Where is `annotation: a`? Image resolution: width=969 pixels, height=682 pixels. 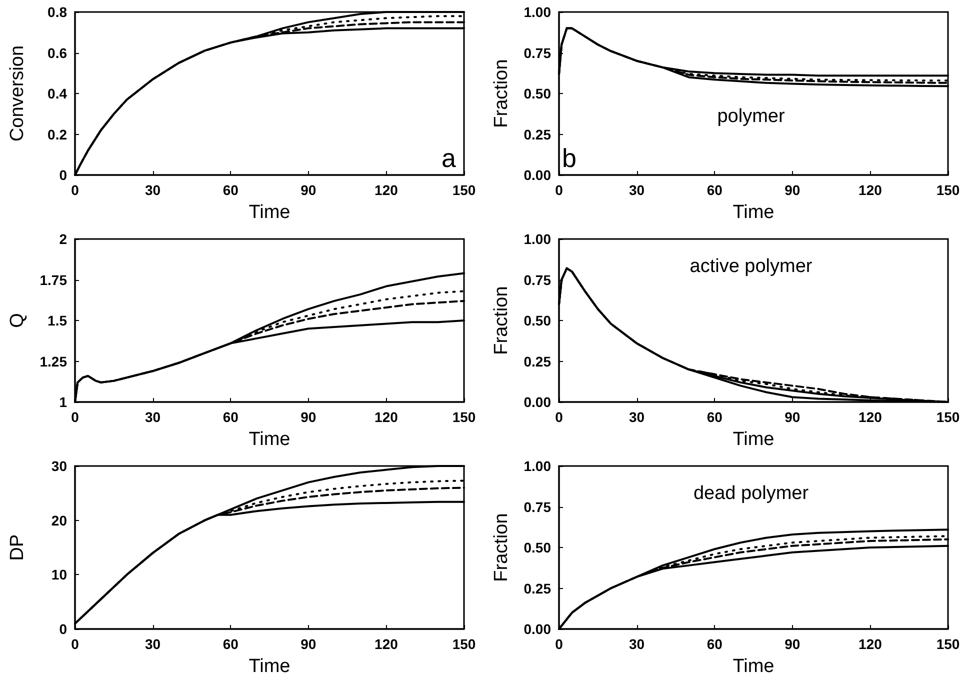
annotation: a is located at coordinates (449, 158).